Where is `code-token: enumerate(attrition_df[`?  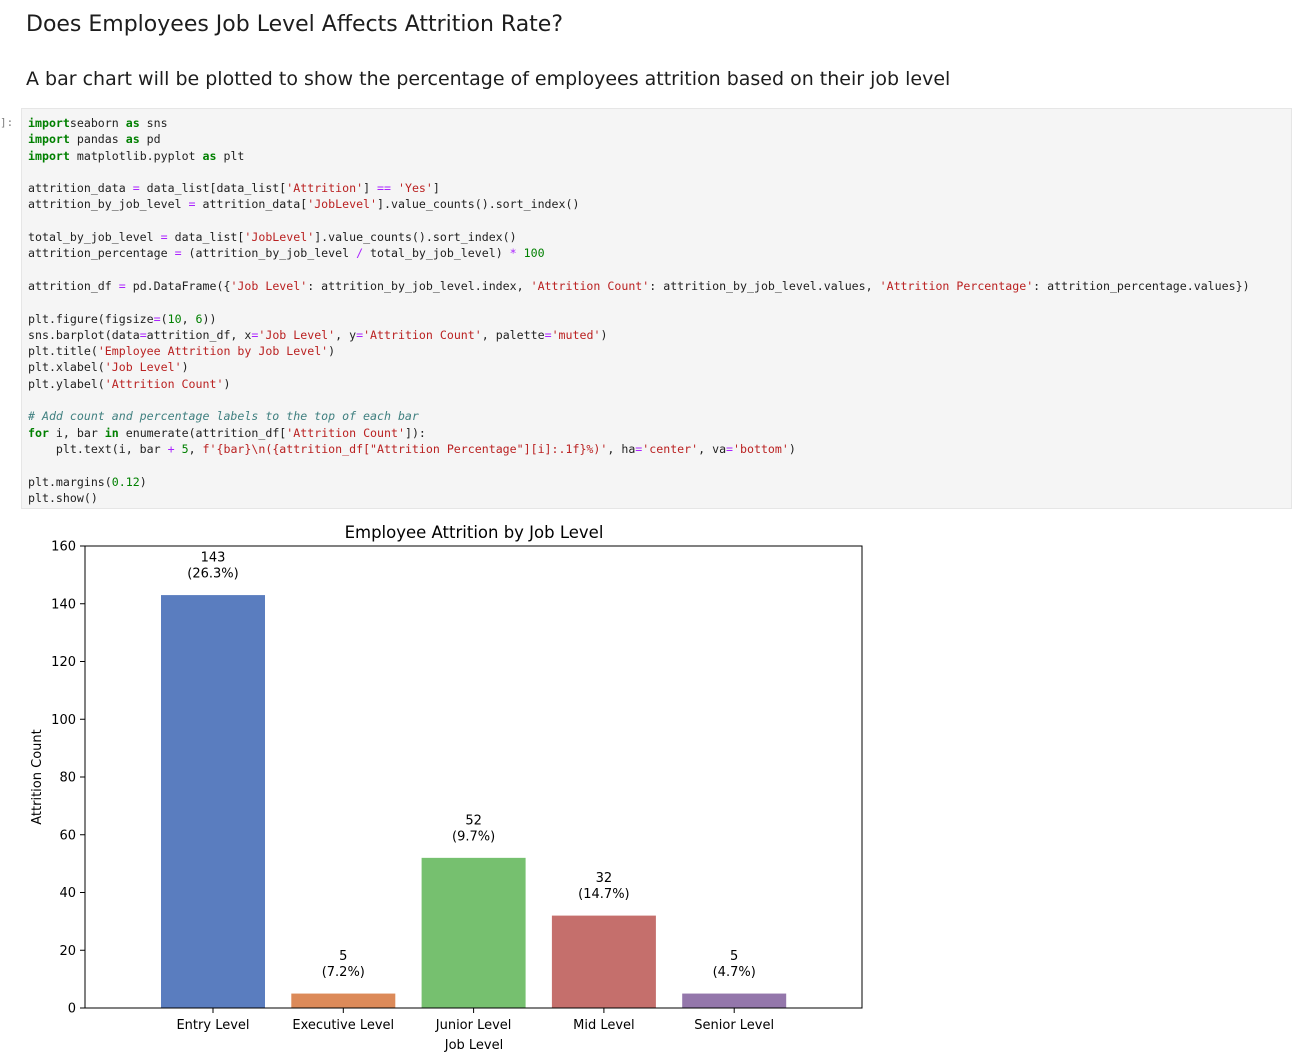
code-token: enumerate(attrition_df[ is located at coordinates (202, 432).